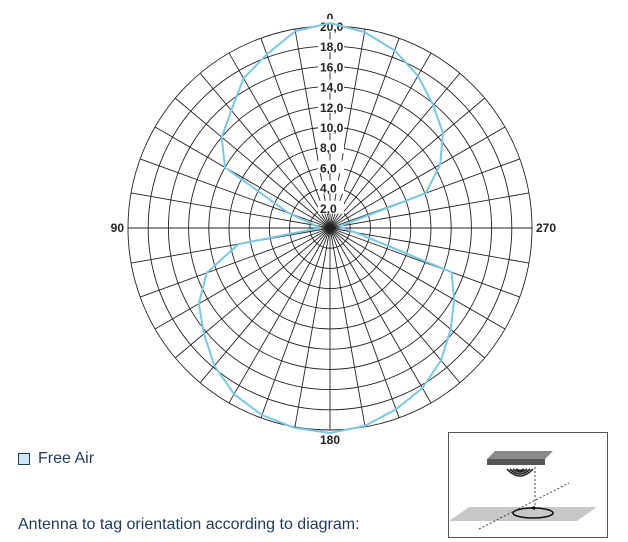 The width and height of the screenshot is (628, 542). Describe the element at coordinates (66, 458) in the screenshot. I see `legend-label: Free Air` at that location.